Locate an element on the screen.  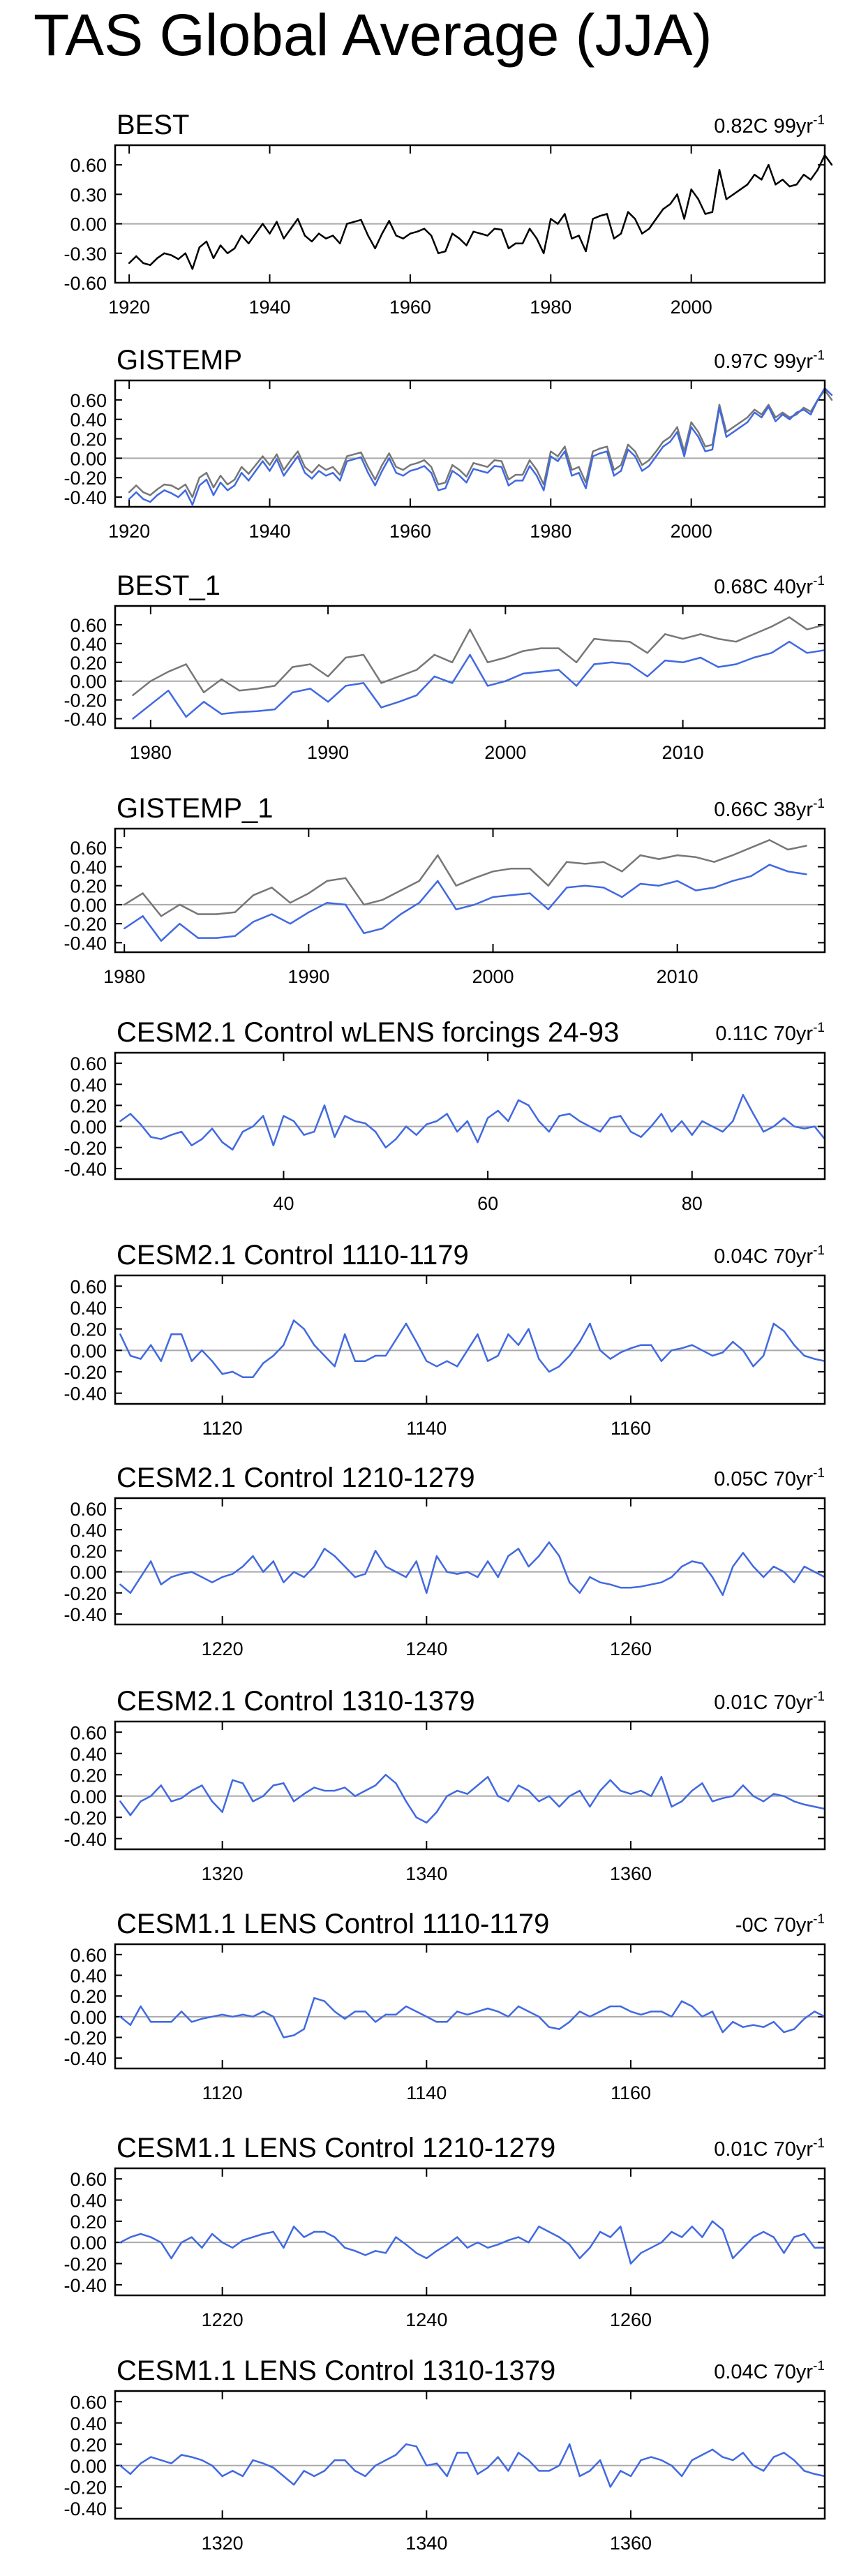
x-tick-label: 2010 is located at coordinates (677, 976).